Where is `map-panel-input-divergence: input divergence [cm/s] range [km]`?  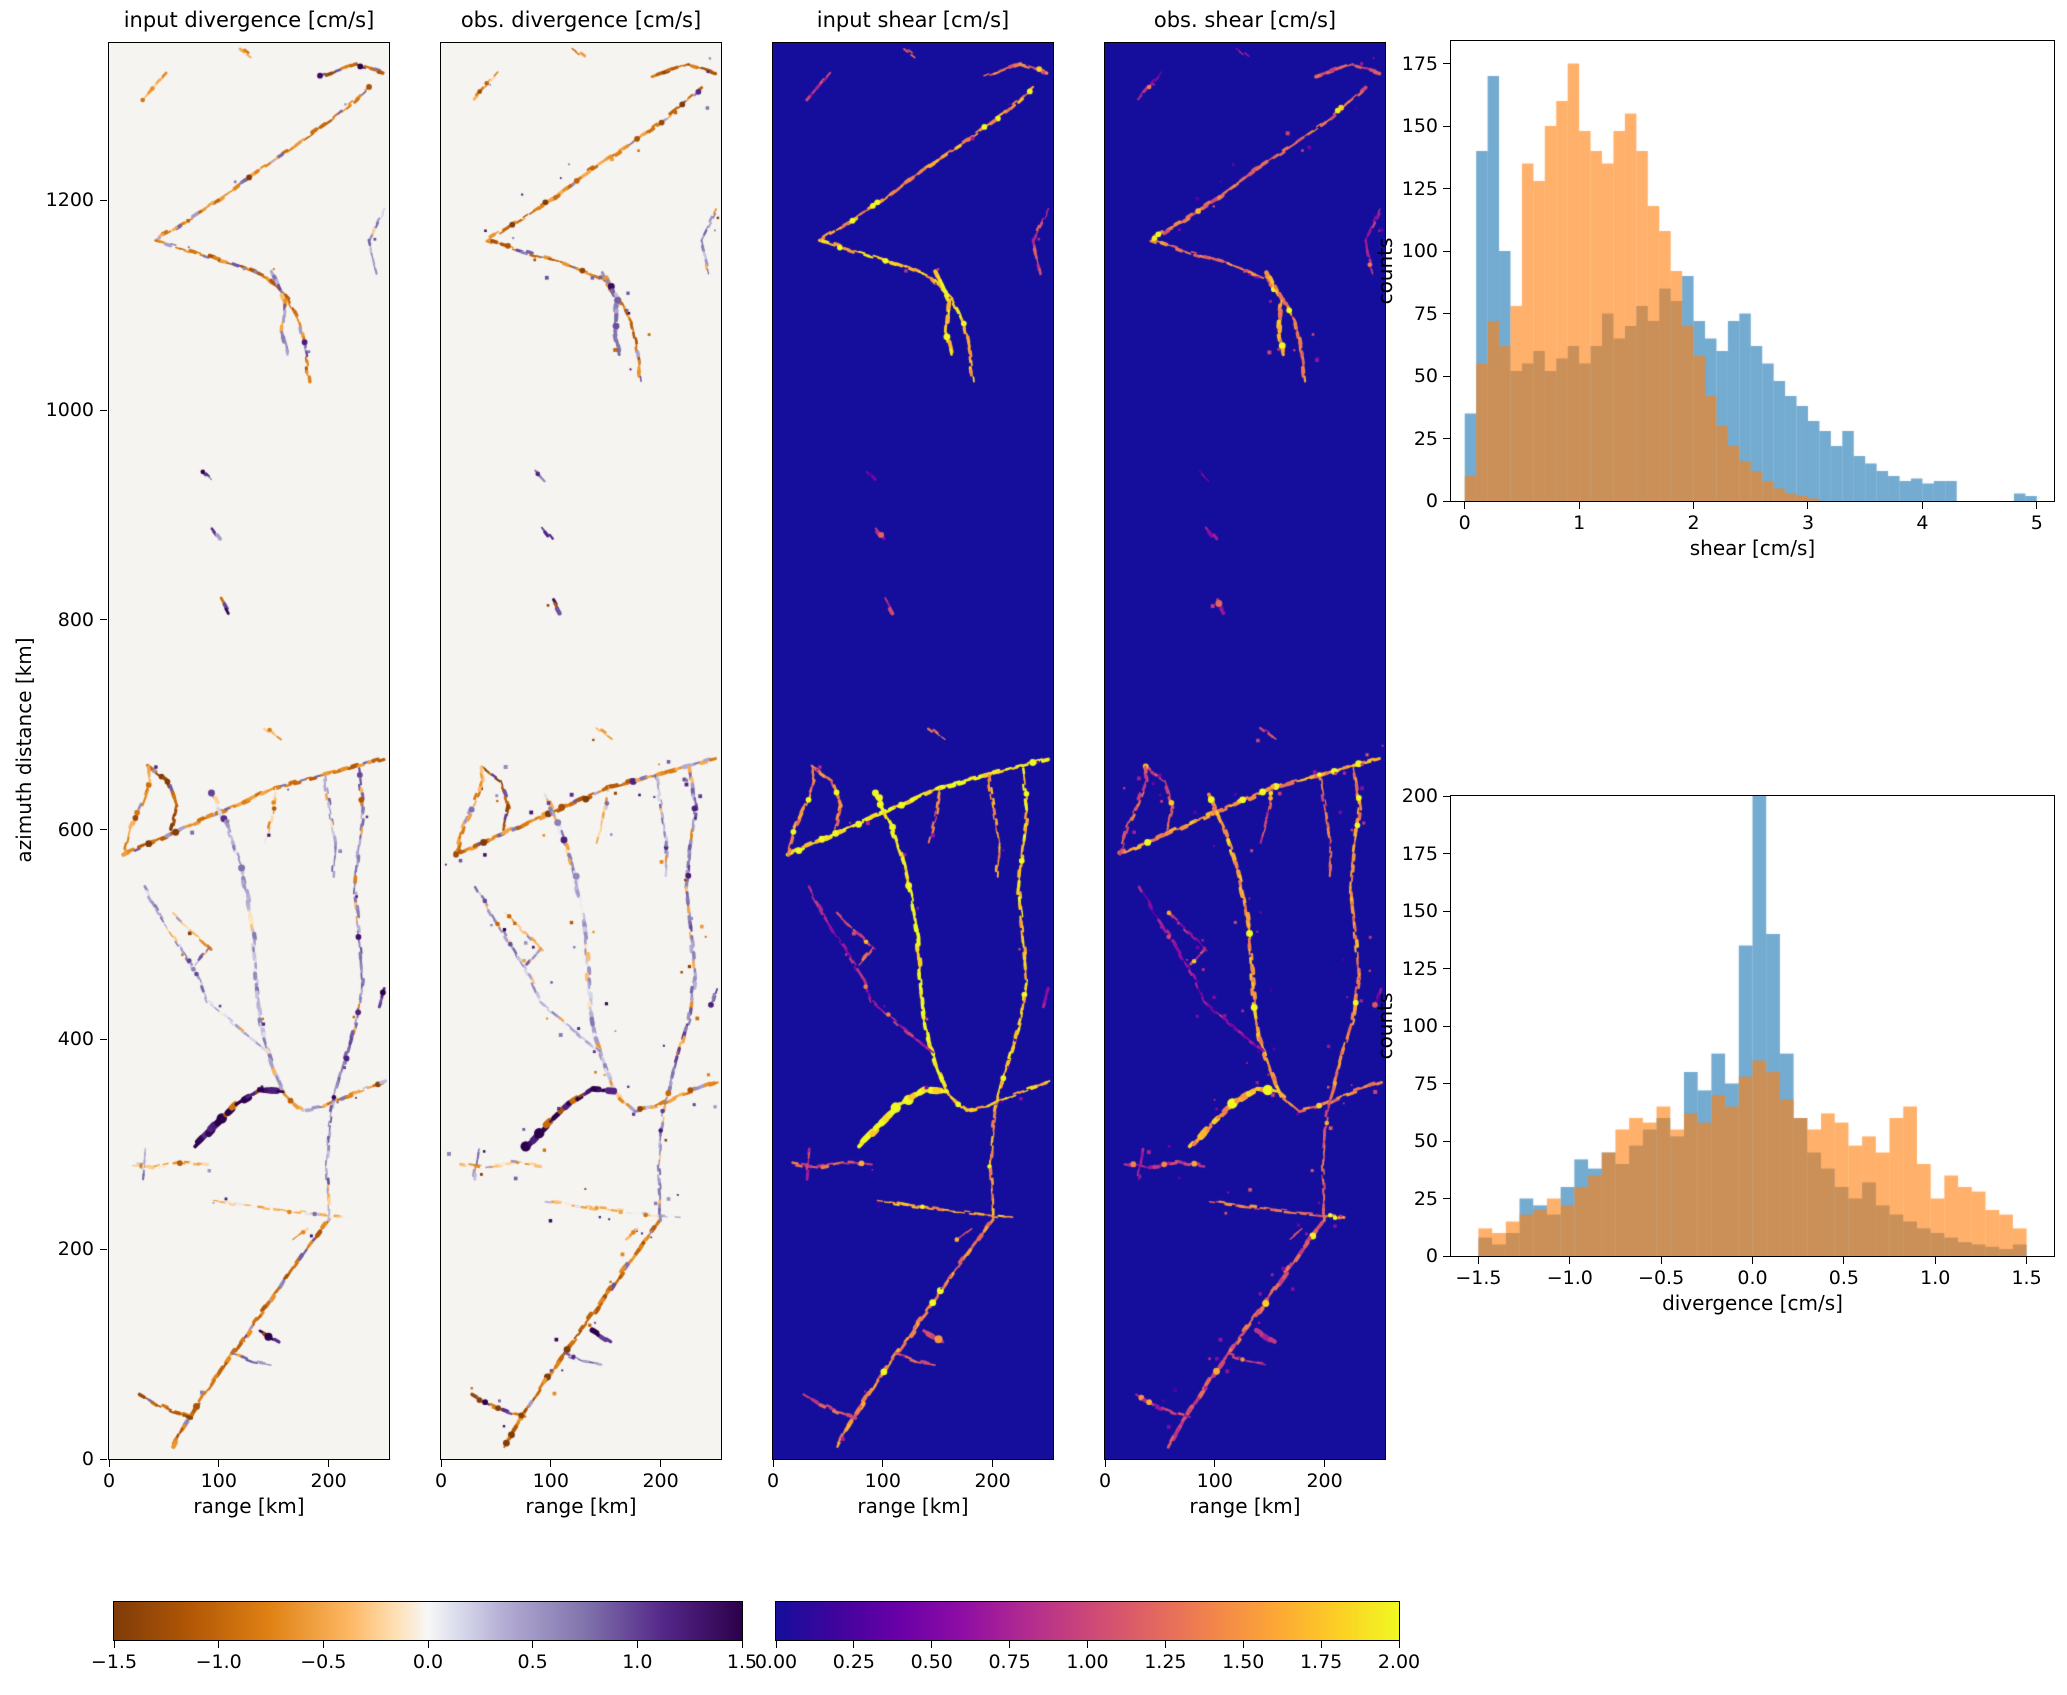
map-panel-input-divergence: input divergence [cm/s] range [km] is located at coordinates (249, 780).